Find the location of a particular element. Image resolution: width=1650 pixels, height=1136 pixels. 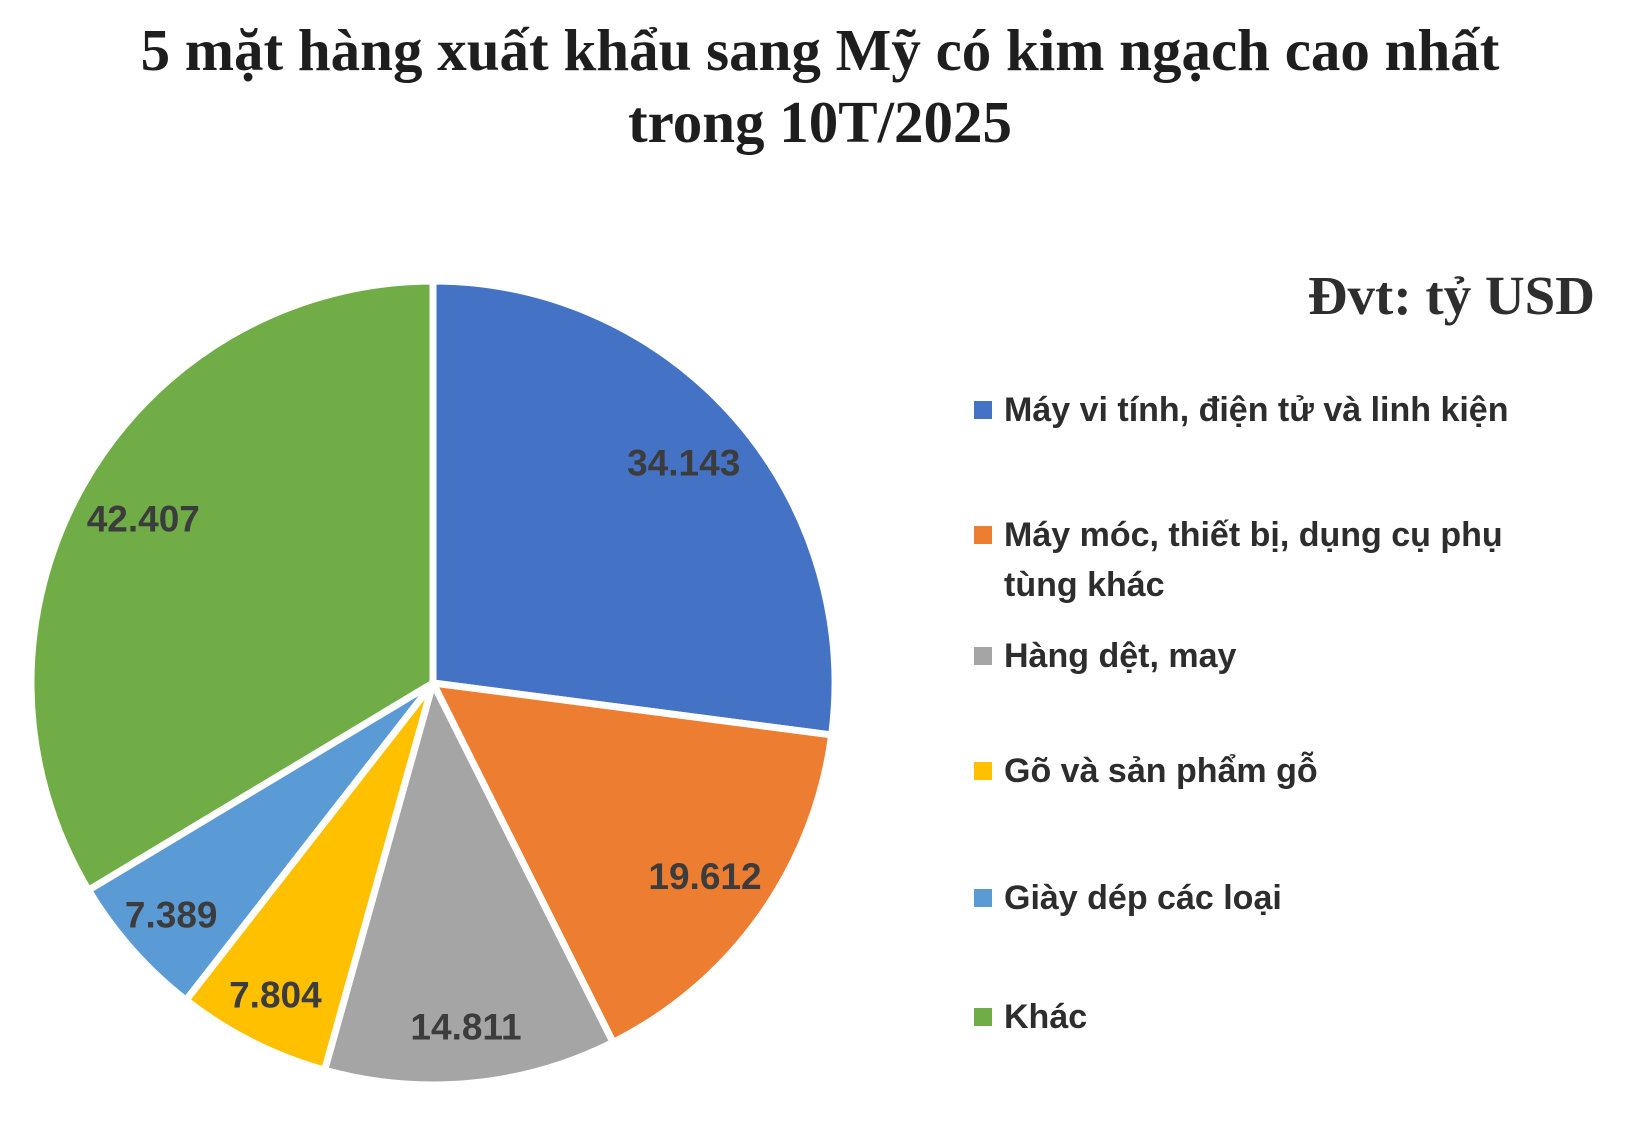

legend-label: Giày dép các loại is located at coordinates (1143, 898).